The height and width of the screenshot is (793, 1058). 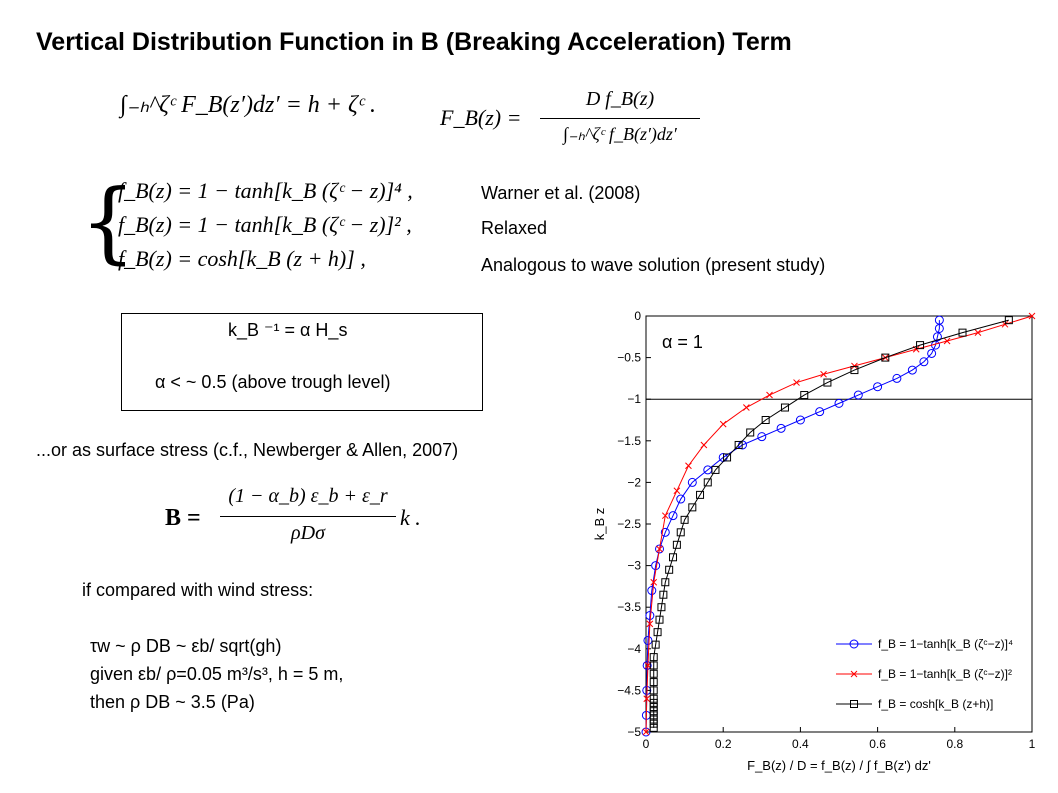 I want to click on case-label-1: Warner et al. (2008), so click(x=561, y=193).